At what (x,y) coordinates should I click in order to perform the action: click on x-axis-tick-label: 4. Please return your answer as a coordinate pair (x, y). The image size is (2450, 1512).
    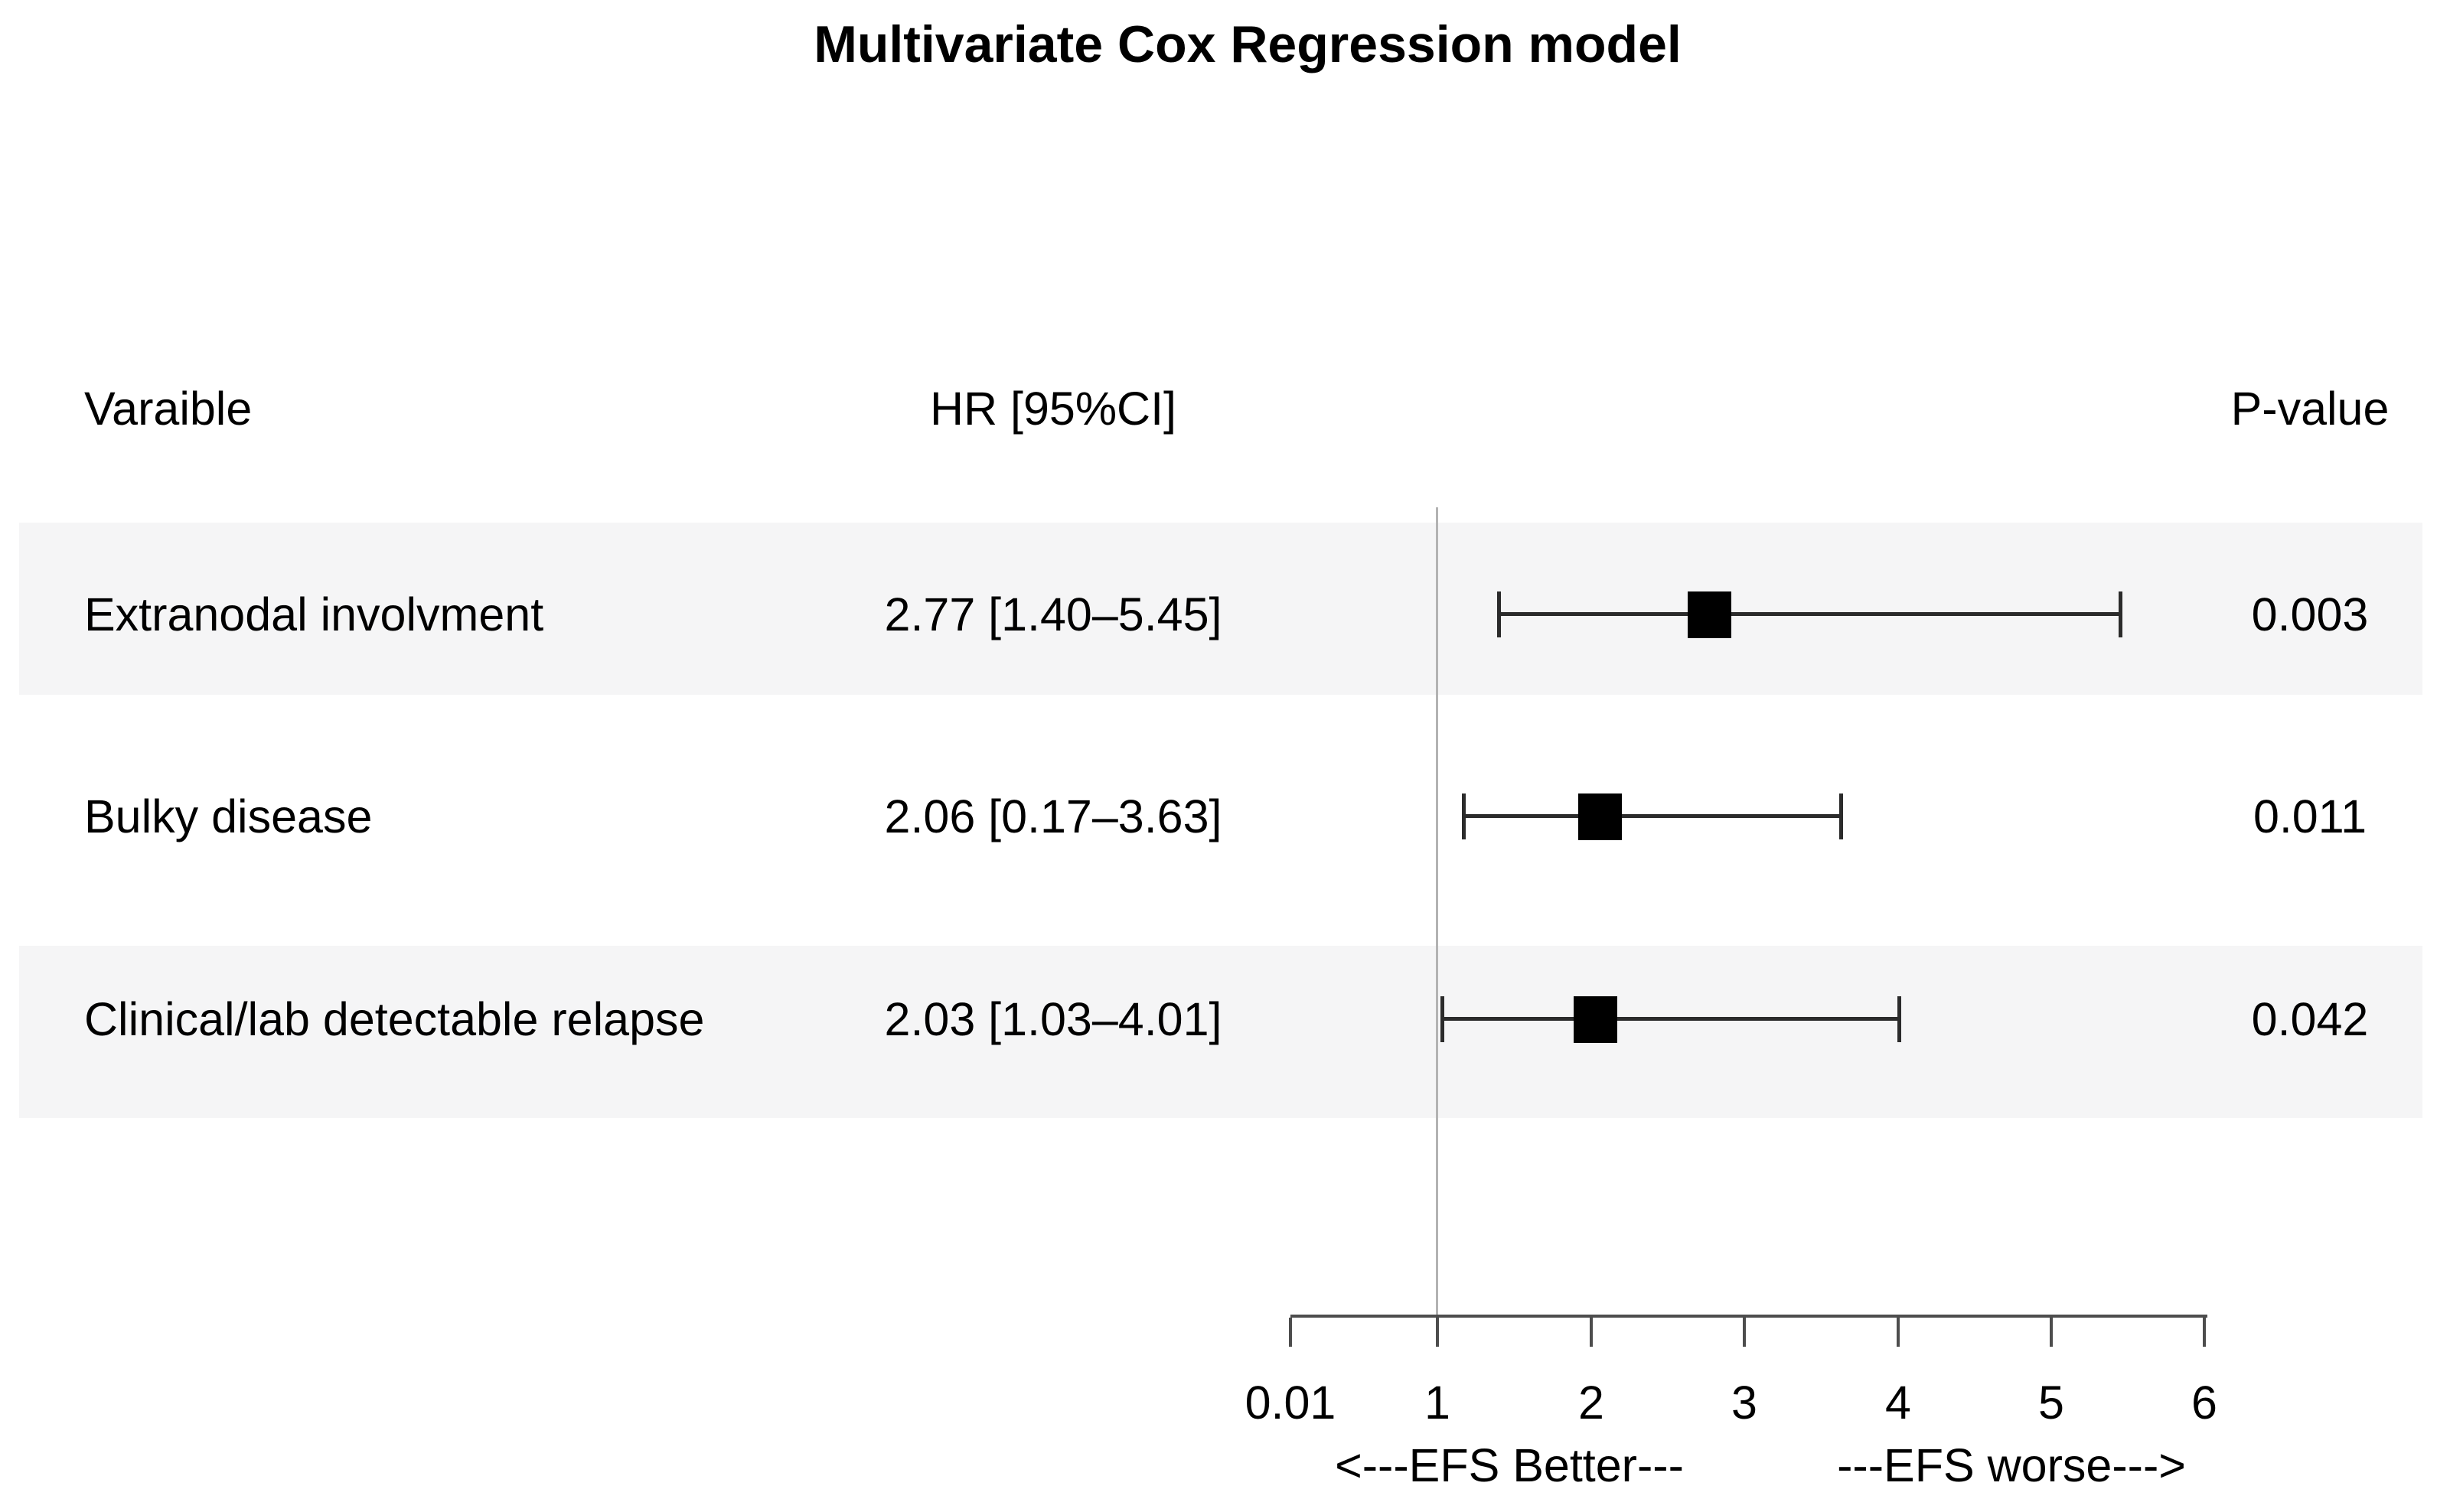
    Looking at the image, I should click on (1898, 1403).